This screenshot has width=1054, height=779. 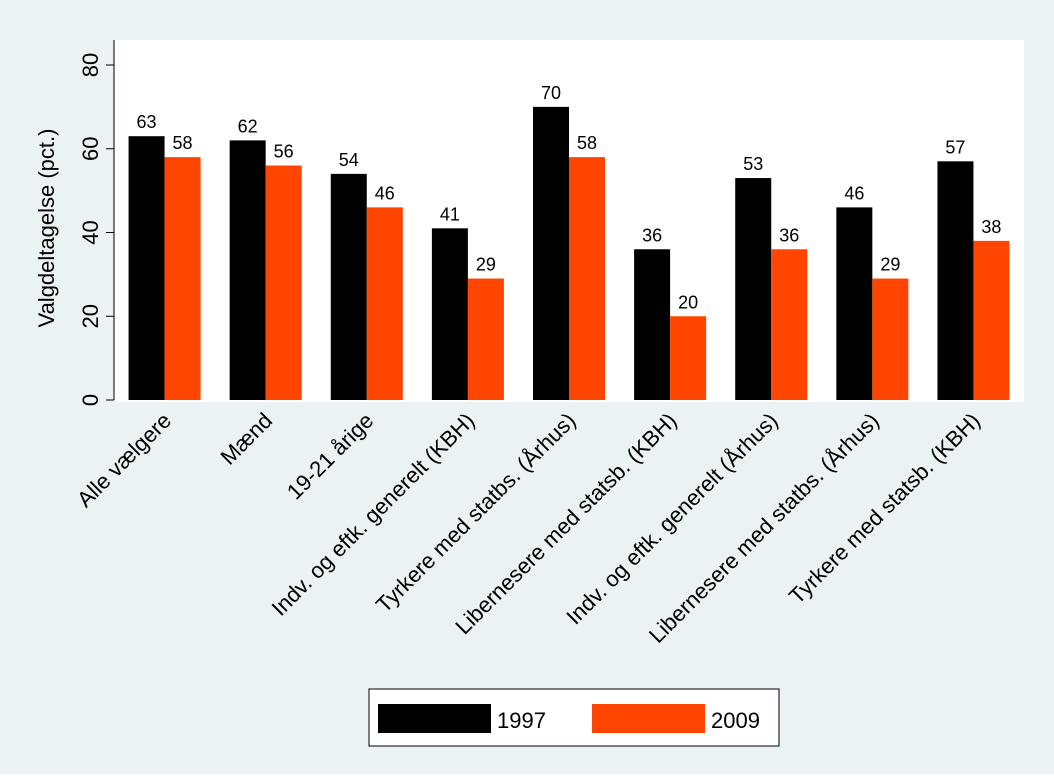 I want to click on y-tick-label: 60, so click(x=90, y=149).